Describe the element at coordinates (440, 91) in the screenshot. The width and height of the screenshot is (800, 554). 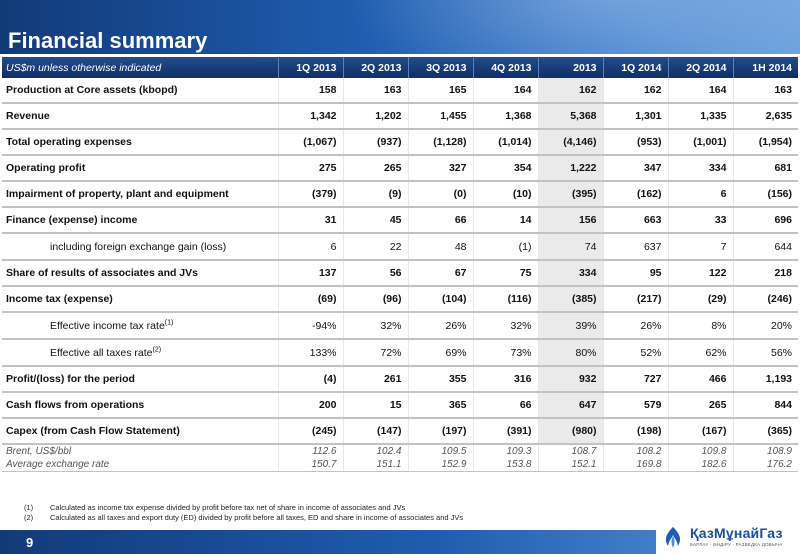
I see `table-cell: 165` at that location.